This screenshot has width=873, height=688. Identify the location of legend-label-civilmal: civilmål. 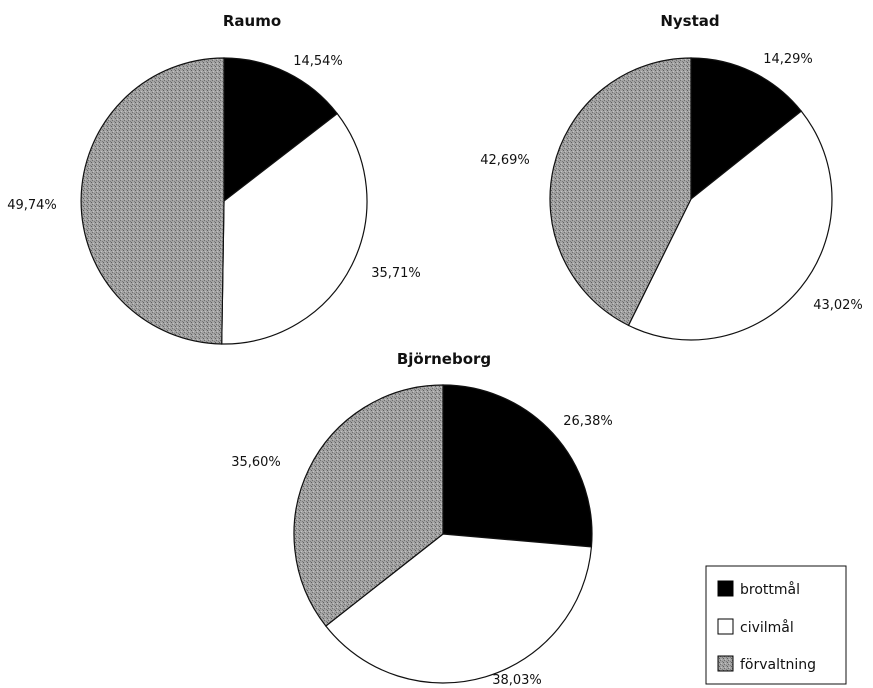
(767, 627).